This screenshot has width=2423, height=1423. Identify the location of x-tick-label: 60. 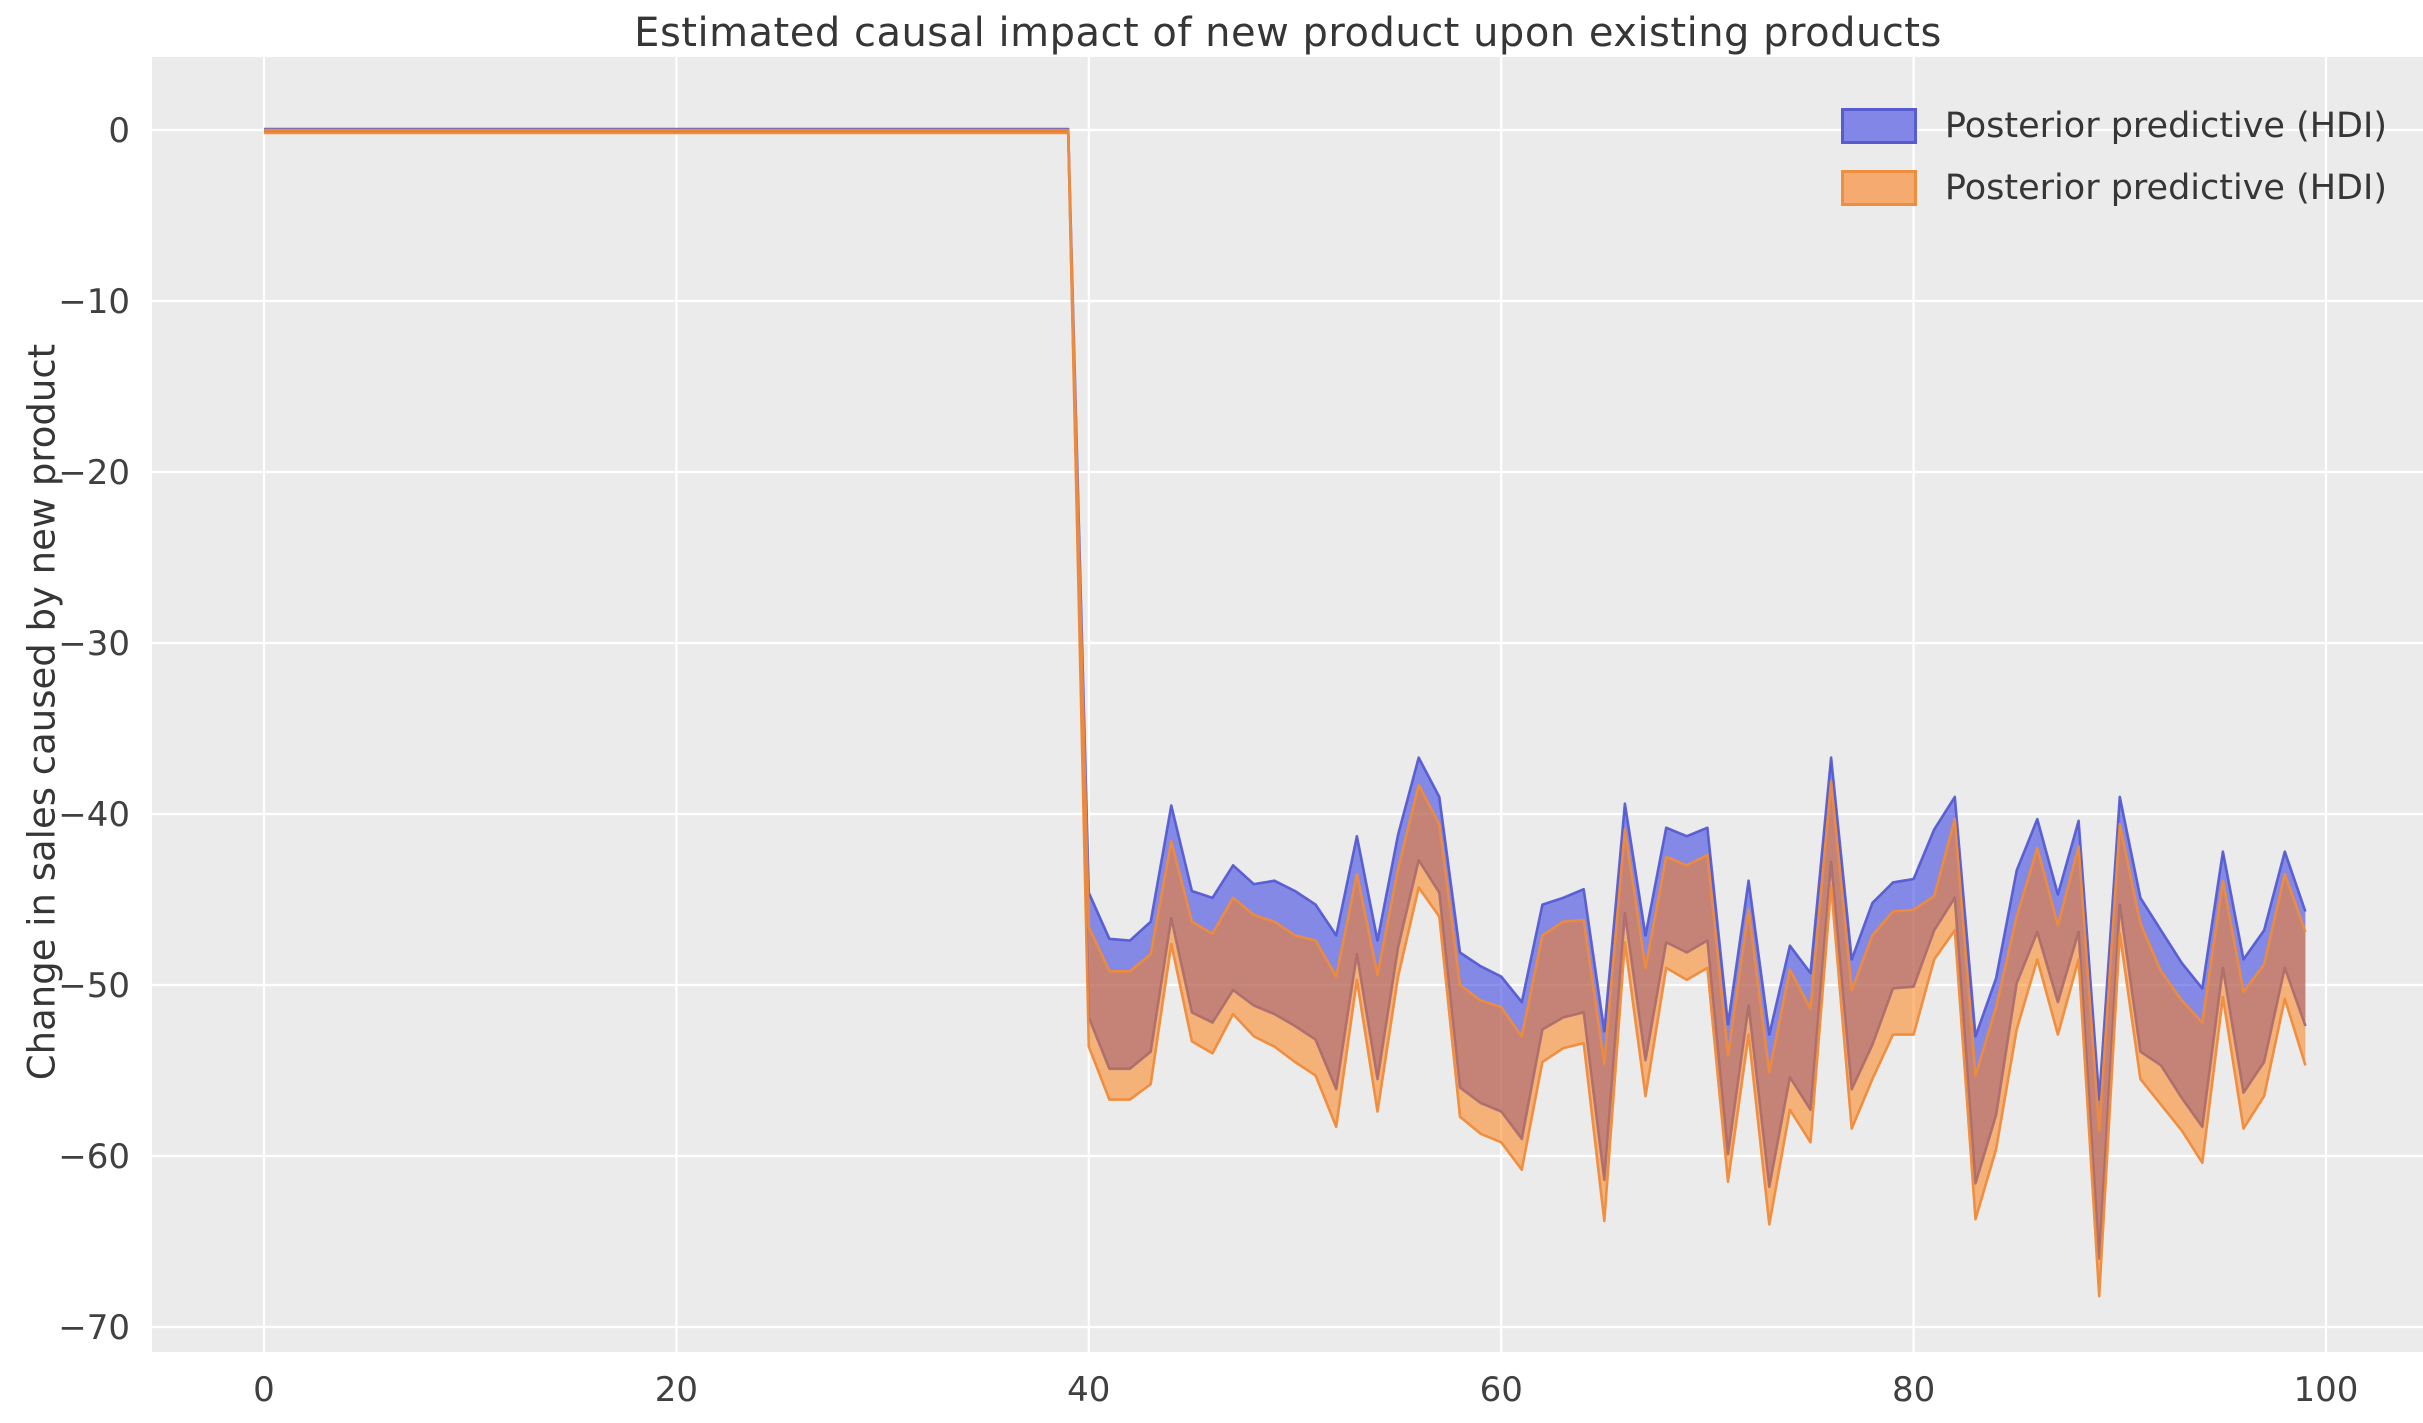
(1501, 1390).